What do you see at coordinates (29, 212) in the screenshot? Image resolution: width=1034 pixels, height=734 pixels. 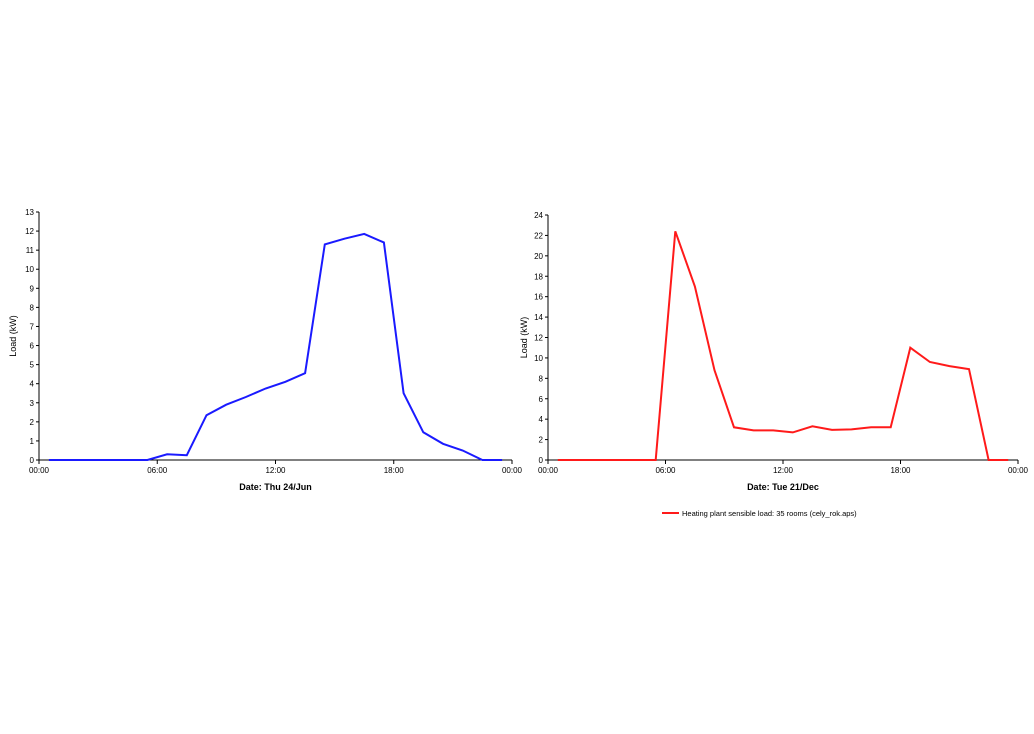 I see `y-tick-label: 13` at bounding box center [29, 212].